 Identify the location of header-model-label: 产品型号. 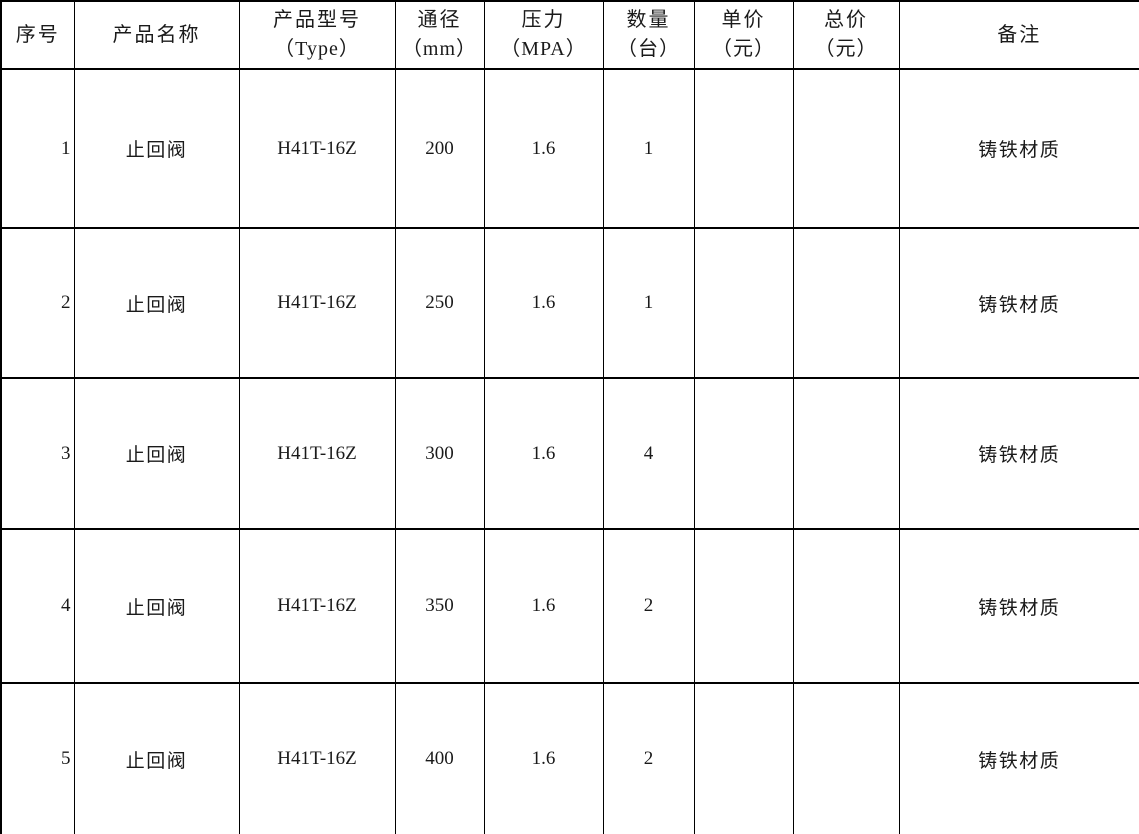
(317, 20).